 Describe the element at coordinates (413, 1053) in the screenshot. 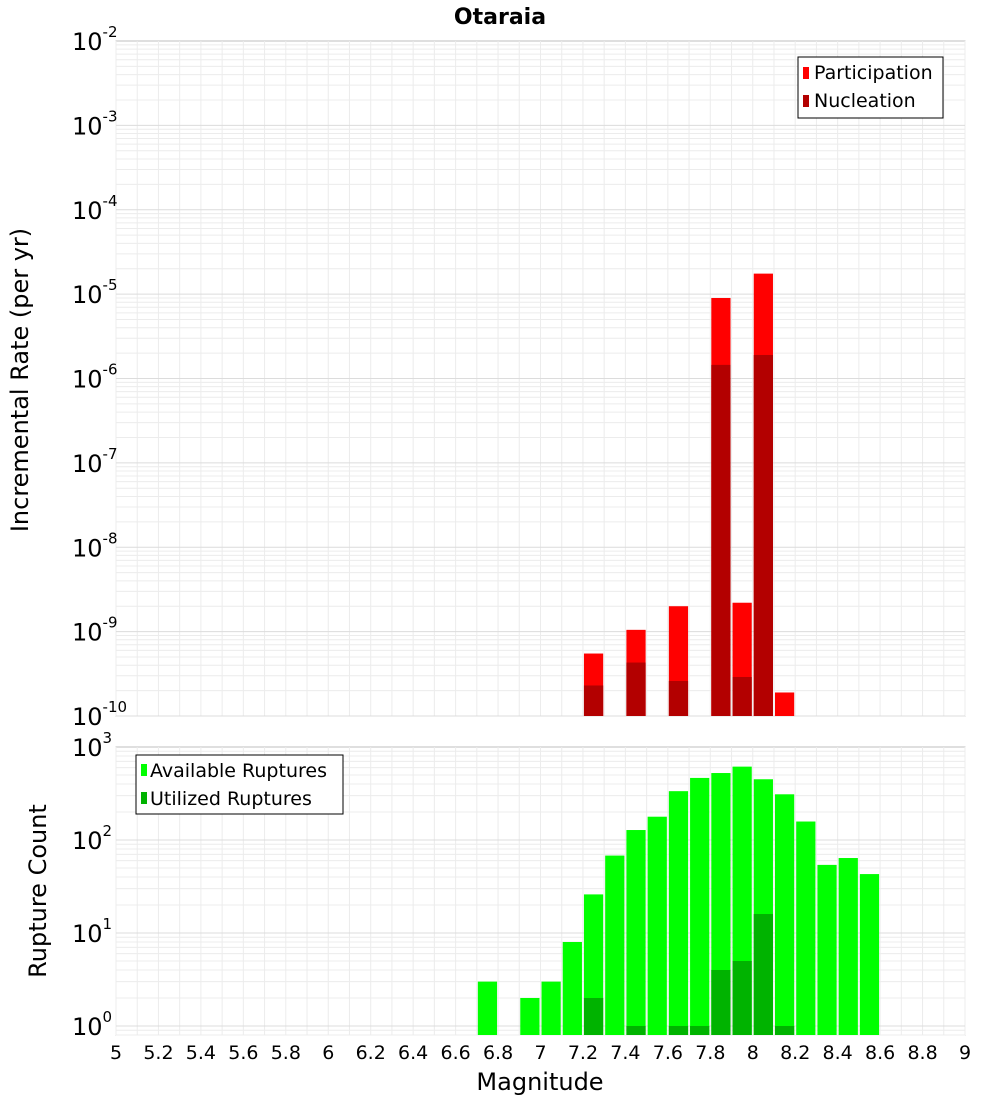

I see `x-tick-label: 6.4` at that location.